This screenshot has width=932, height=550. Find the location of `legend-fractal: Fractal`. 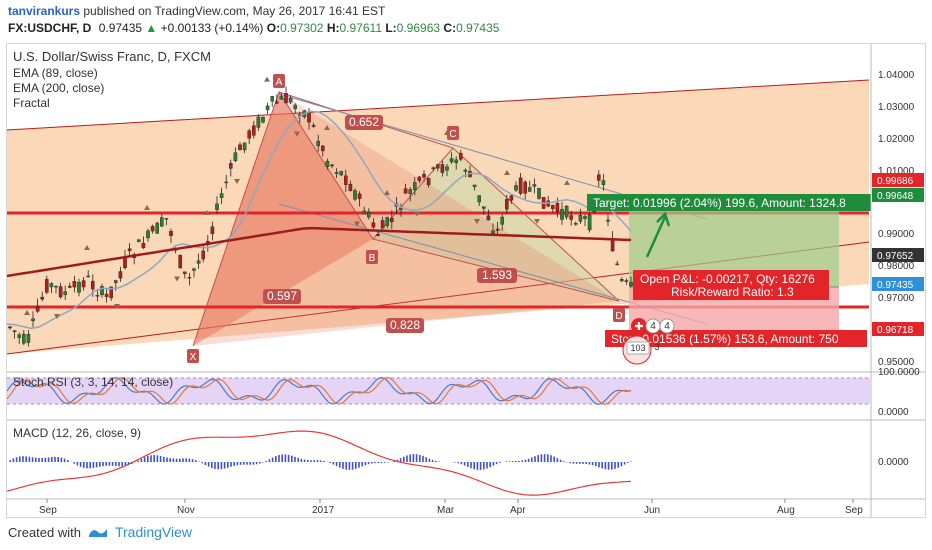

legend-fractal: Fractal is located at coordinates (31, 103).